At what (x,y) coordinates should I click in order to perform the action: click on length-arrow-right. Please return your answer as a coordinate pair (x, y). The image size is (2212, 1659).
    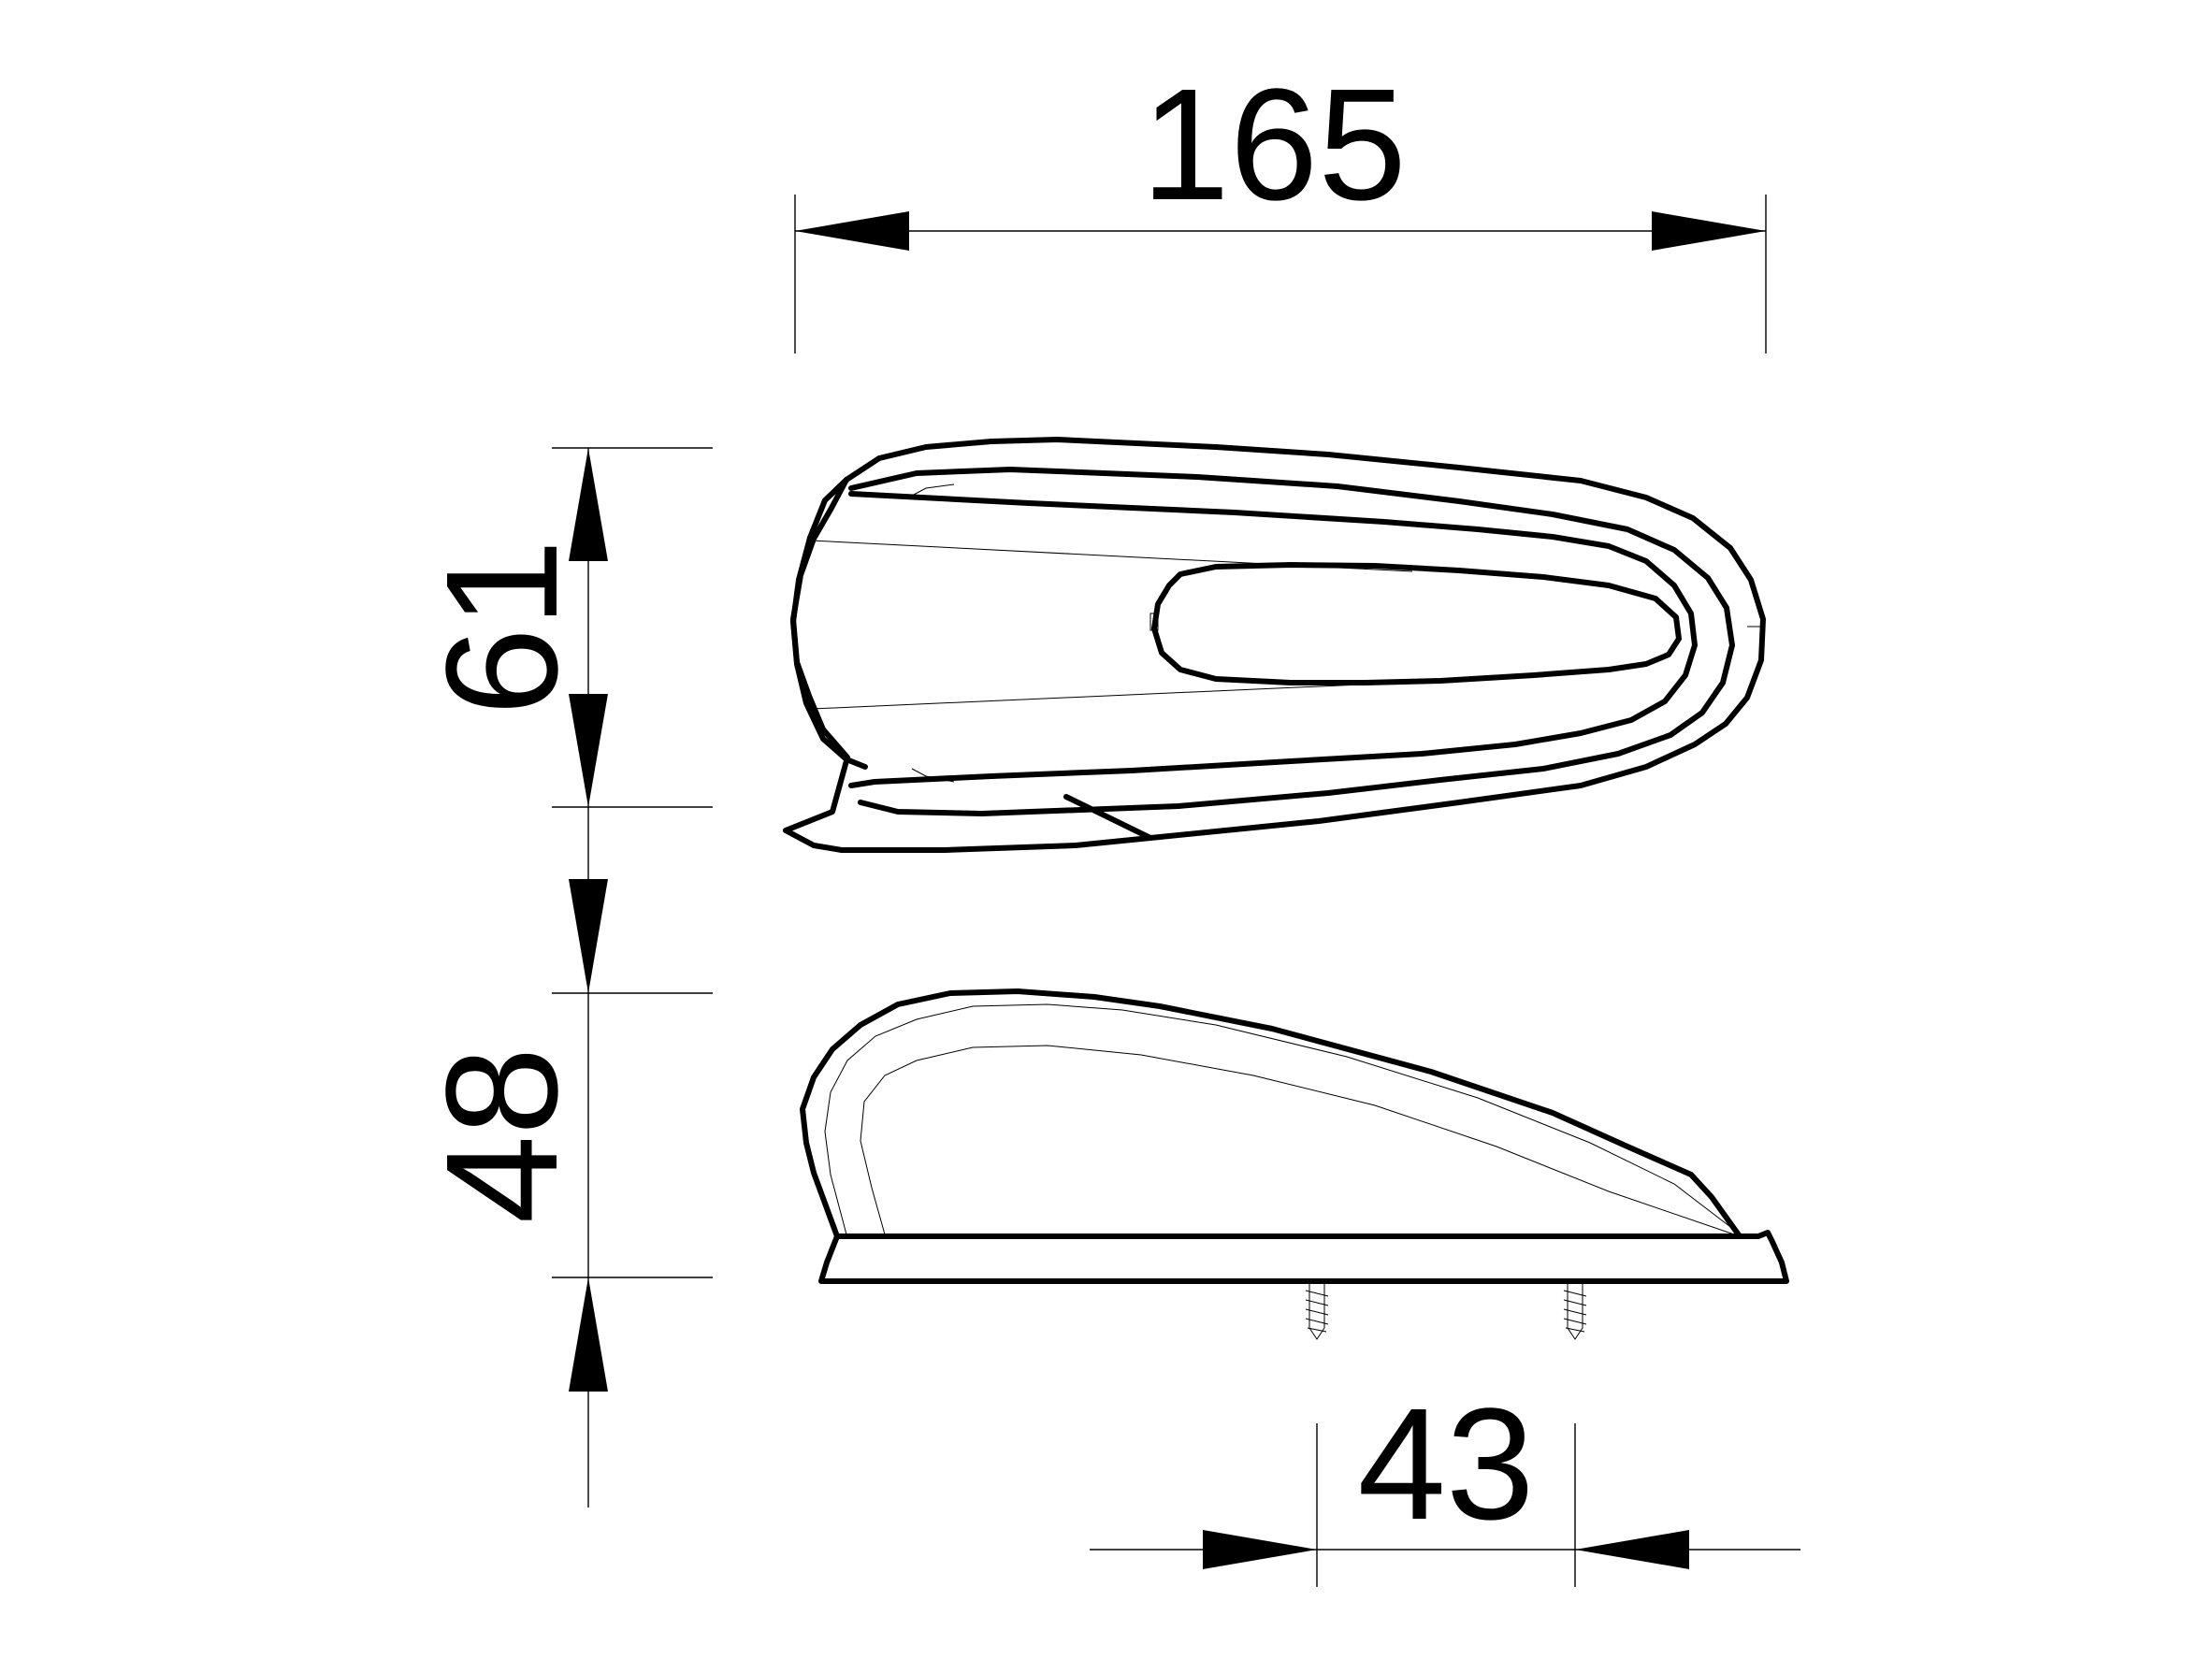
    Looking at the image, I should click on (1709, 231).